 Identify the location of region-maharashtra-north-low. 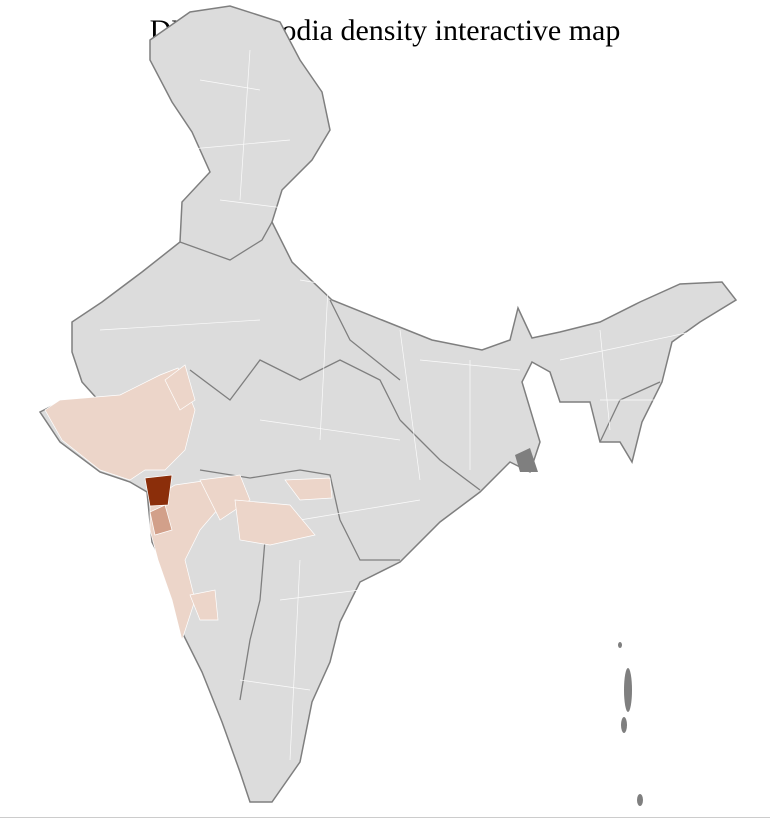
(225, 497).